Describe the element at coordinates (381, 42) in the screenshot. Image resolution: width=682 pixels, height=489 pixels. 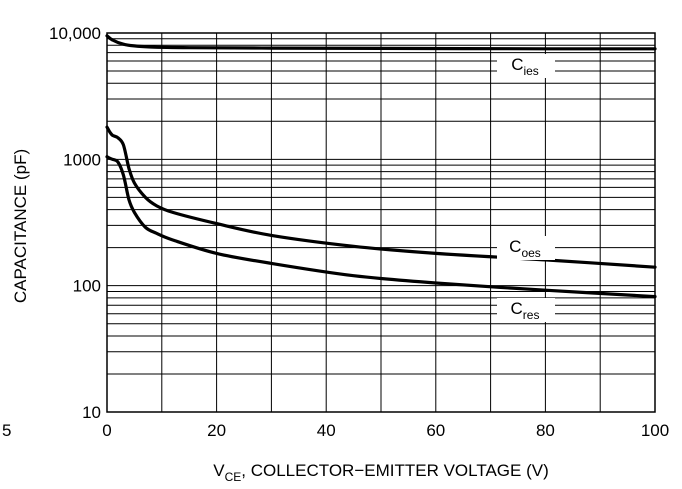
I see `series-line-ies` at that location.